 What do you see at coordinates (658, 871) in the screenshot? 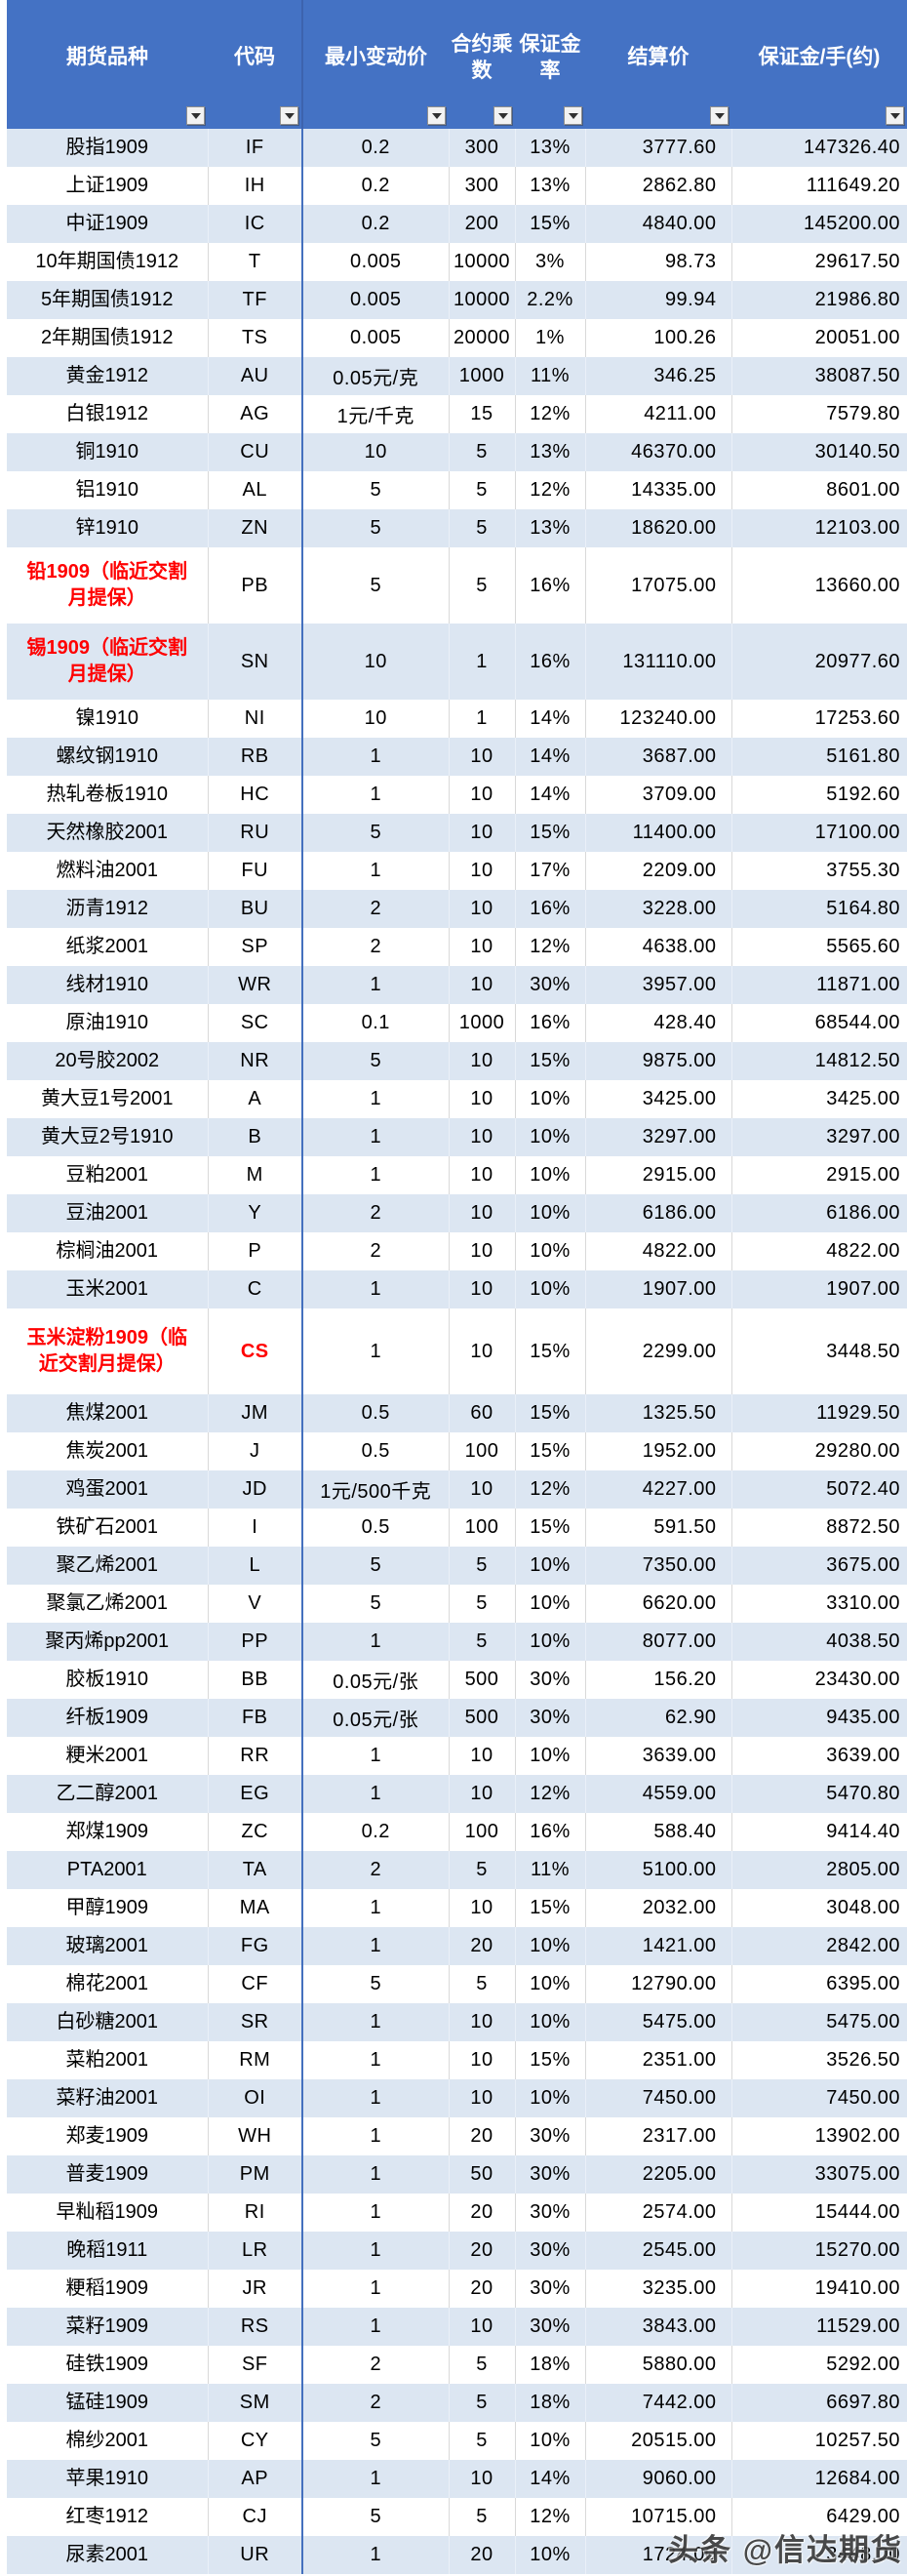
I see `settlement-cell: 2209.00` at bounding box center [658, 871].